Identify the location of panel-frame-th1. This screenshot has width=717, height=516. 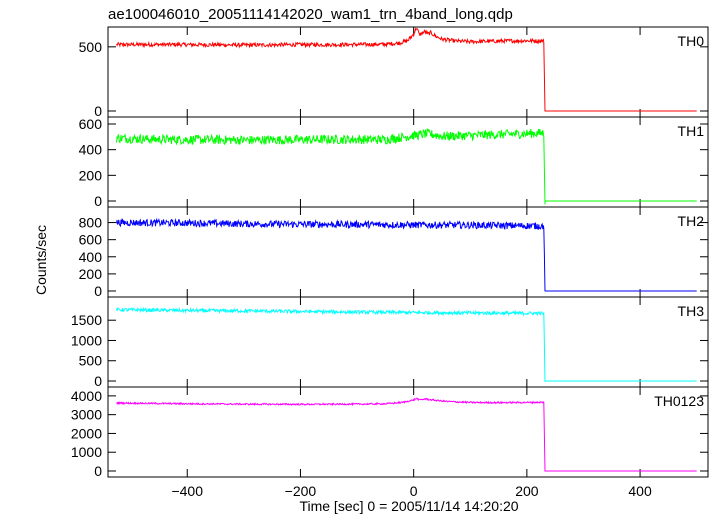
(408, 162).